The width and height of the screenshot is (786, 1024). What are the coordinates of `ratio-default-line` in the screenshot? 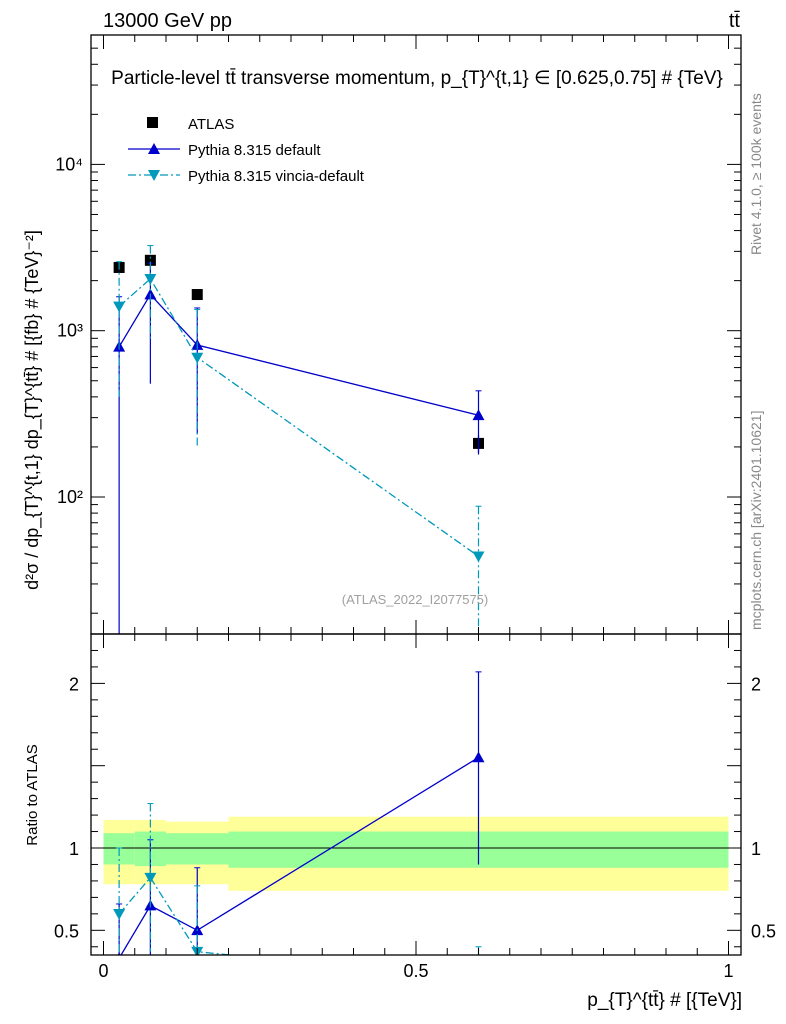 It's located at (299, 855).